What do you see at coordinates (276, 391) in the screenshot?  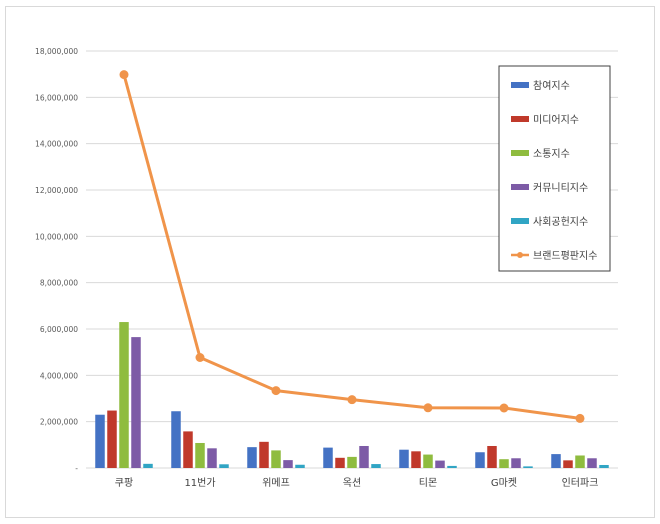 I see `line-point-위메프` at bounding box center [276, 391].